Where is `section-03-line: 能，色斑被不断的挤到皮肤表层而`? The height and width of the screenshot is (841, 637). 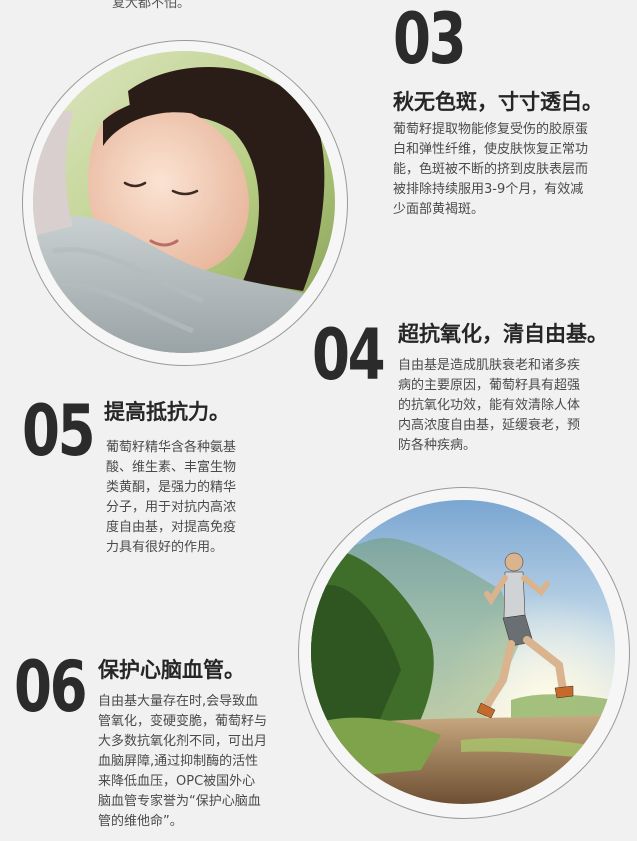 section-03-line: 能，色斑被不断的挤到皮肤表层而 is located at coordinates (491, 169).